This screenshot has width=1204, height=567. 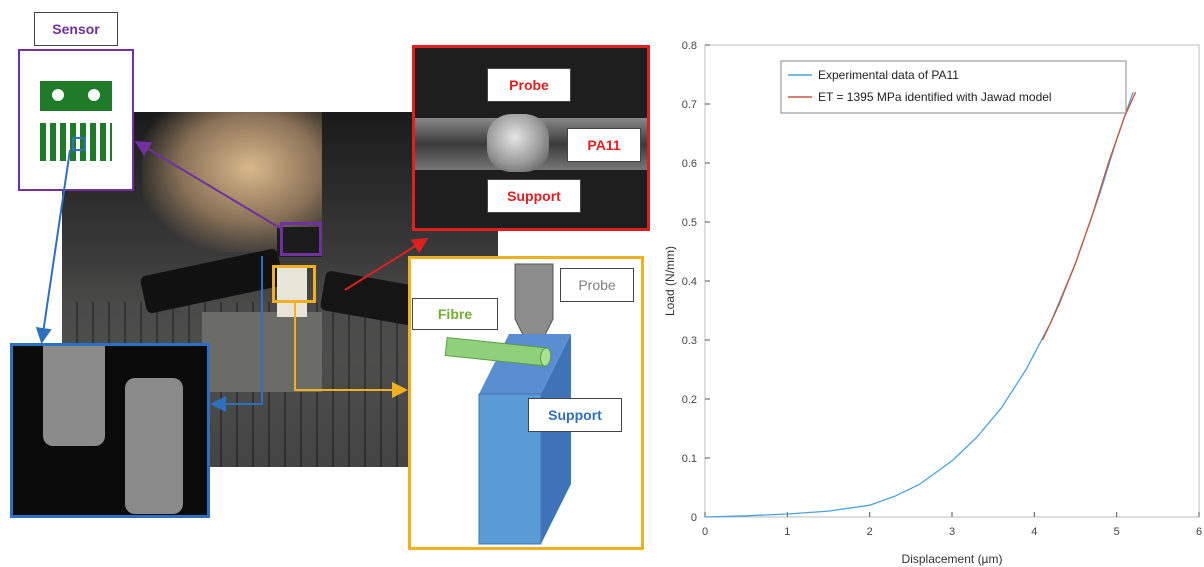 I want to click on sensor-chip-top, so click(x=76, y=96).